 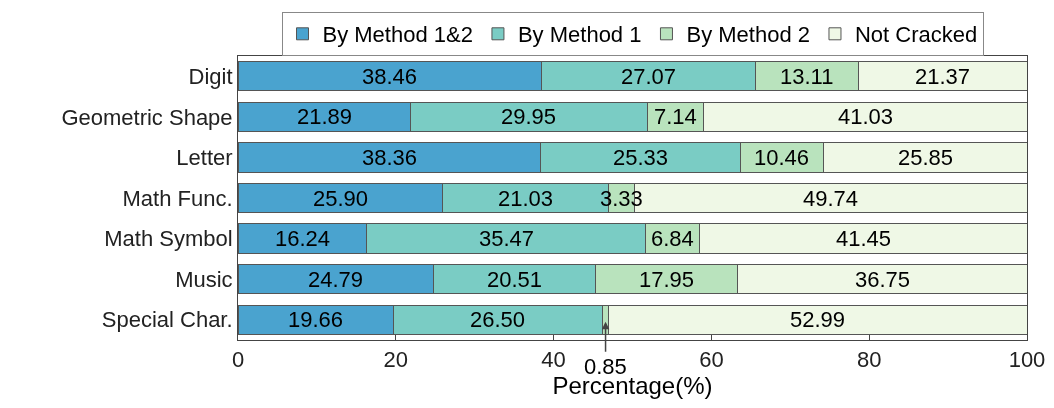 I want to click on data-label: 35.47, so click(x=507, y=238).